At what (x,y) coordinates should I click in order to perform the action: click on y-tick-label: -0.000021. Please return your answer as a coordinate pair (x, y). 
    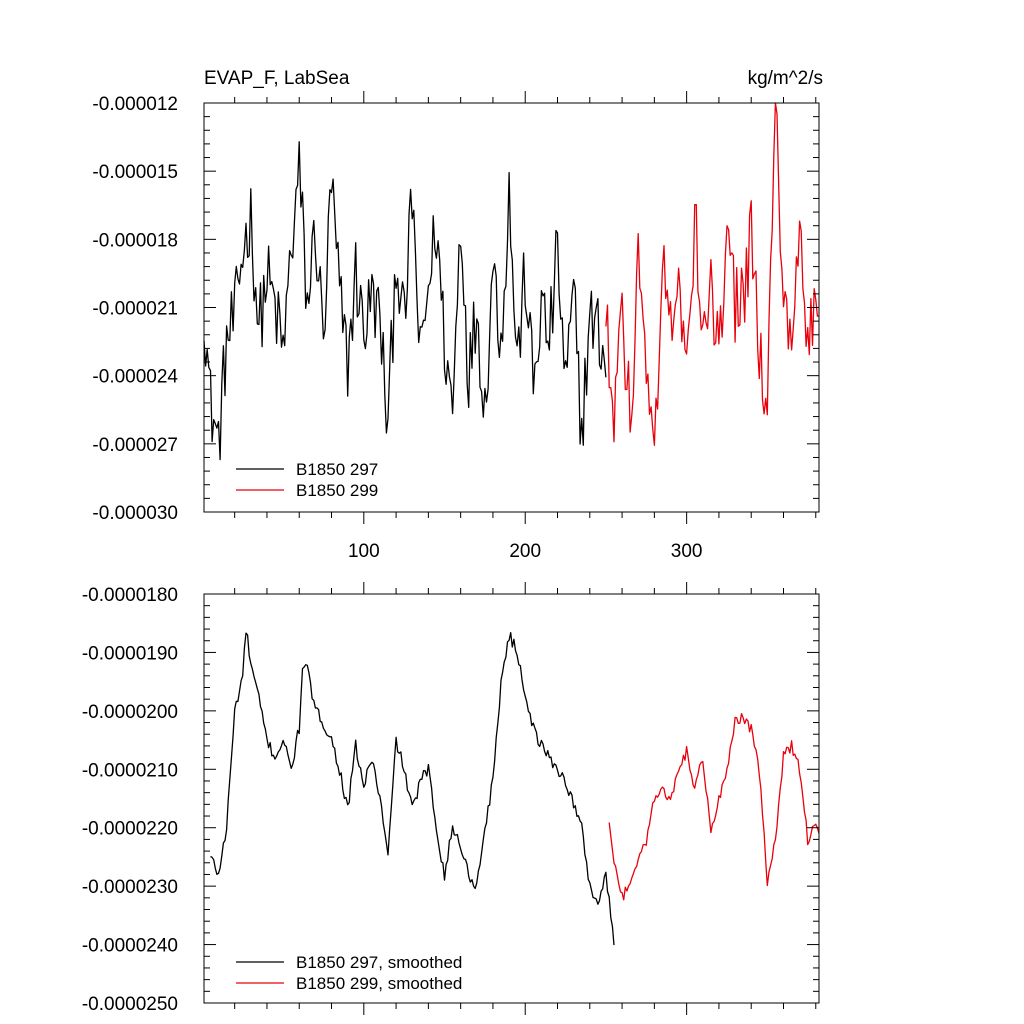
    Looking at the image, I should click on (135, 309).